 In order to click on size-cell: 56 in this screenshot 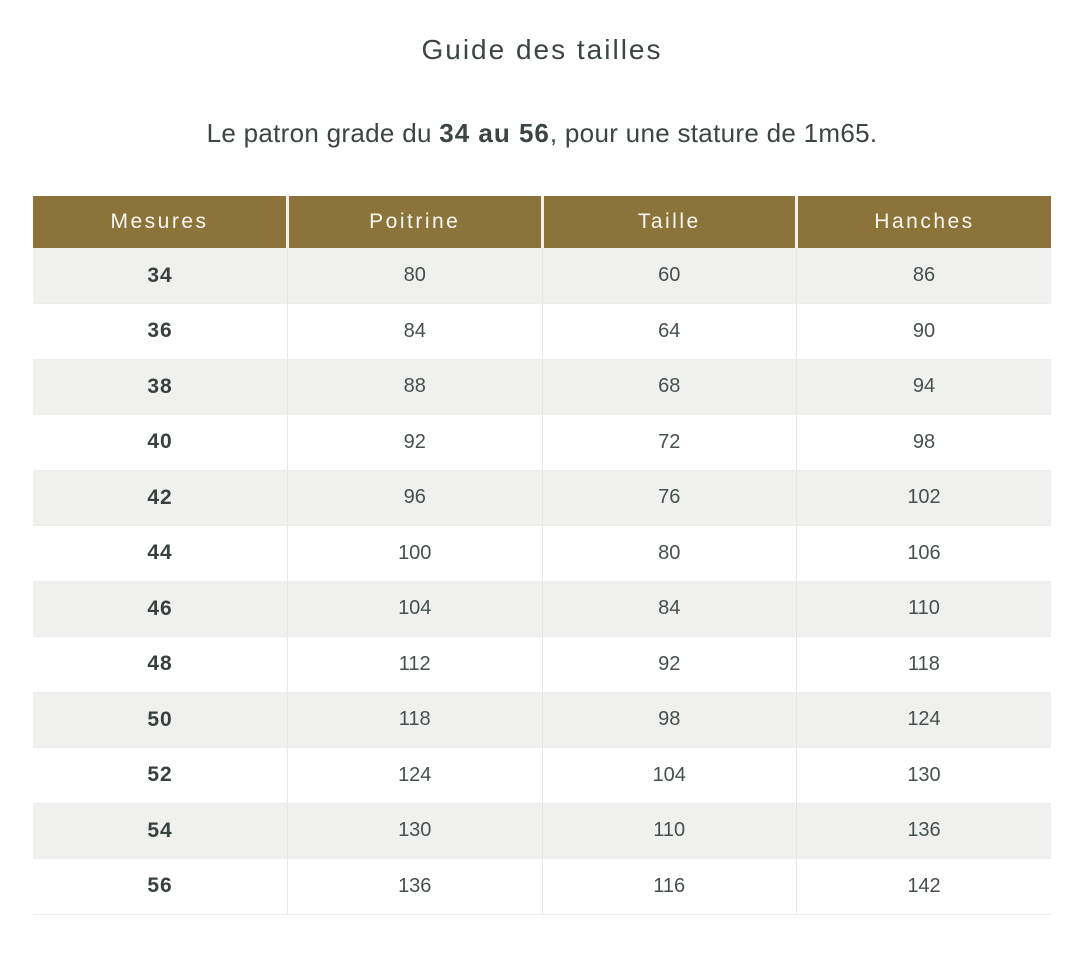, I will do `click(160, 886)`.